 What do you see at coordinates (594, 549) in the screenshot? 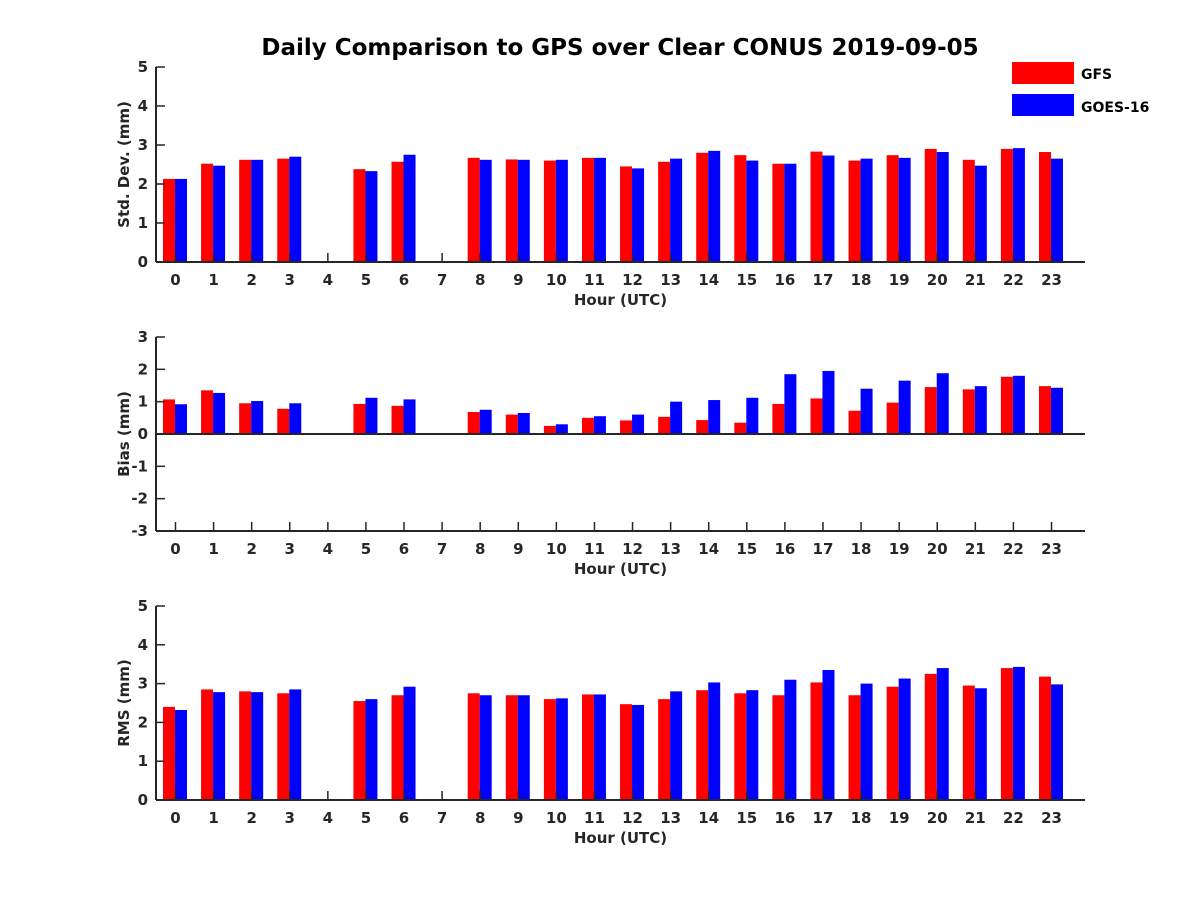
I see `x-tick-label-bias-11: 11` at bounding box center [594, 549].